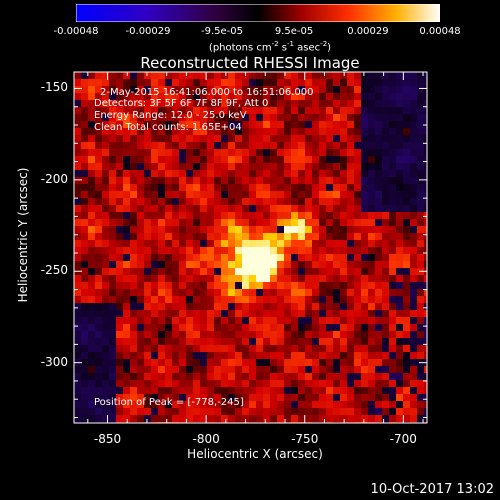 This screenshot has height=500, width=500. Describe the element at coordinates (432, 489) in the screenshot. I see `footer-date: 10-Oct-2017 13:02` at that location.